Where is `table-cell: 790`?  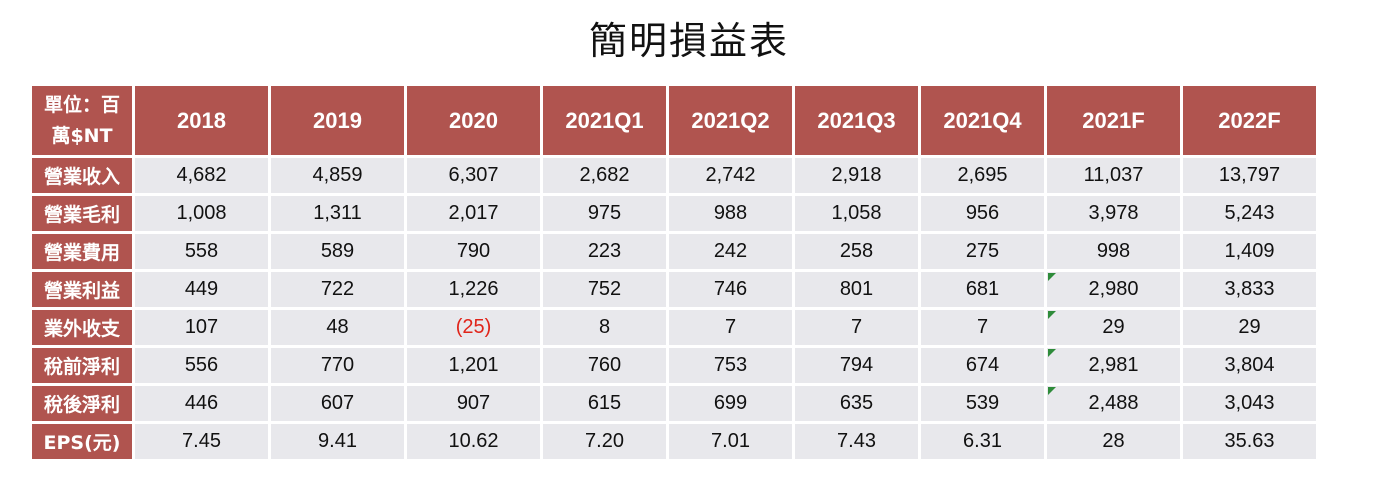
table-cell: 790 is located at coordinates (473, 251).